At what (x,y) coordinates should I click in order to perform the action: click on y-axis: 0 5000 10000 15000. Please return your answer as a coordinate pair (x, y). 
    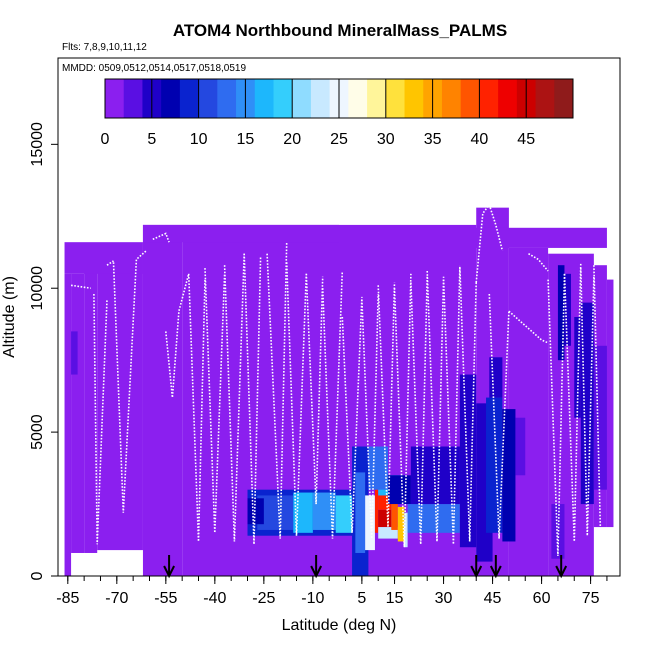
    Looking at the image, I should click on (43, 351).